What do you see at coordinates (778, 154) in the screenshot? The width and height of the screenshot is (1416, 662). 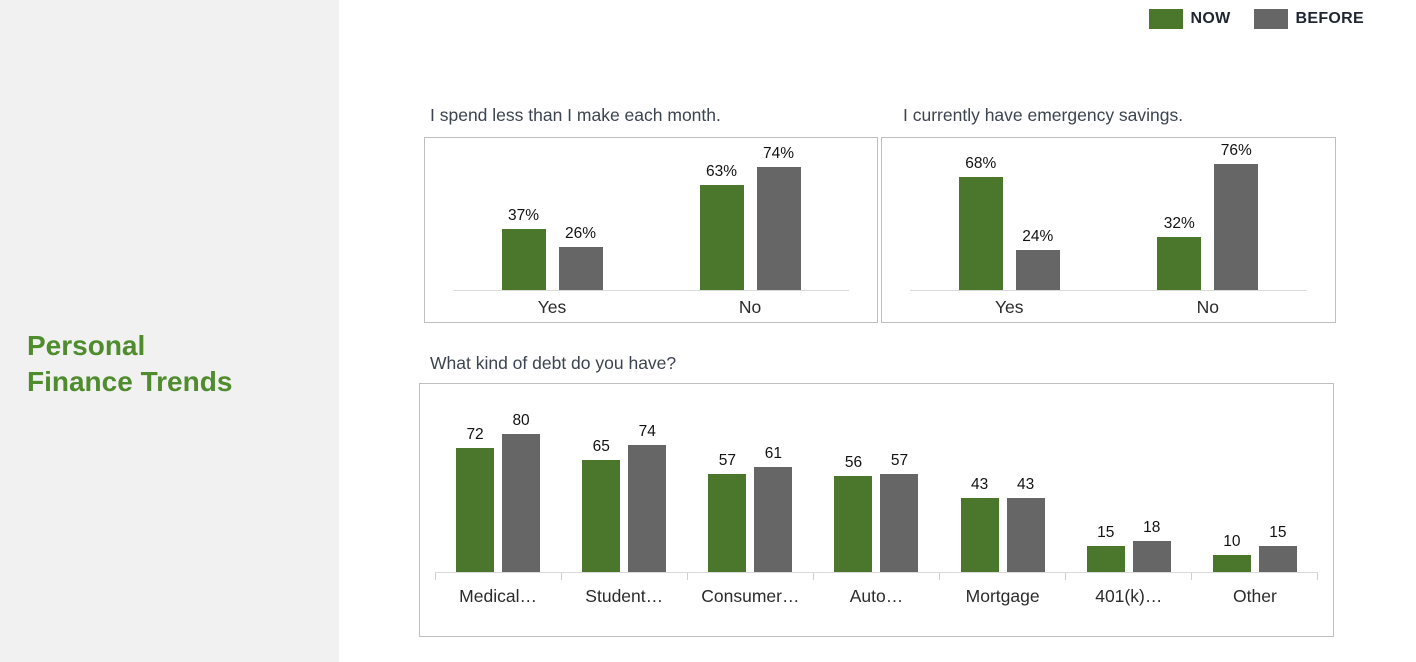 I see `bar-value-label: 74%` at bounding box center [778, 154].